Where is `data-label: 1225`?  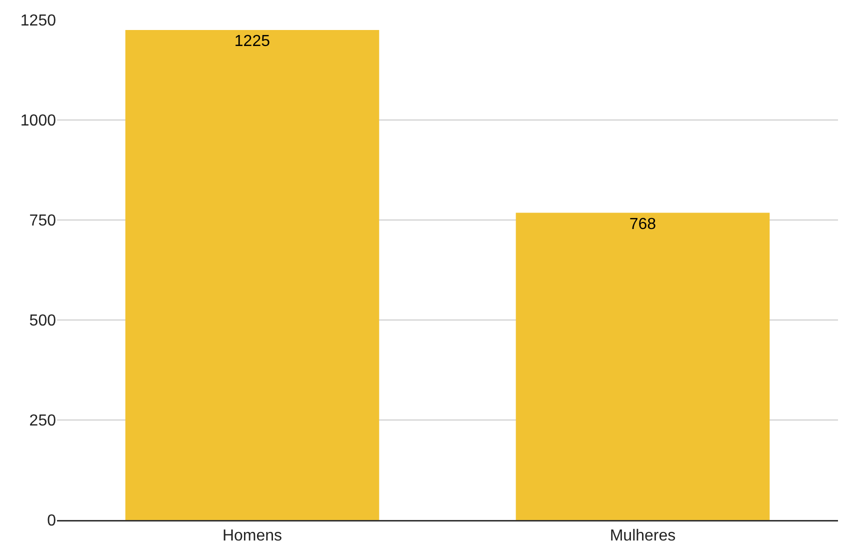 data-label: 1225 is located at coordinates (252, 41).